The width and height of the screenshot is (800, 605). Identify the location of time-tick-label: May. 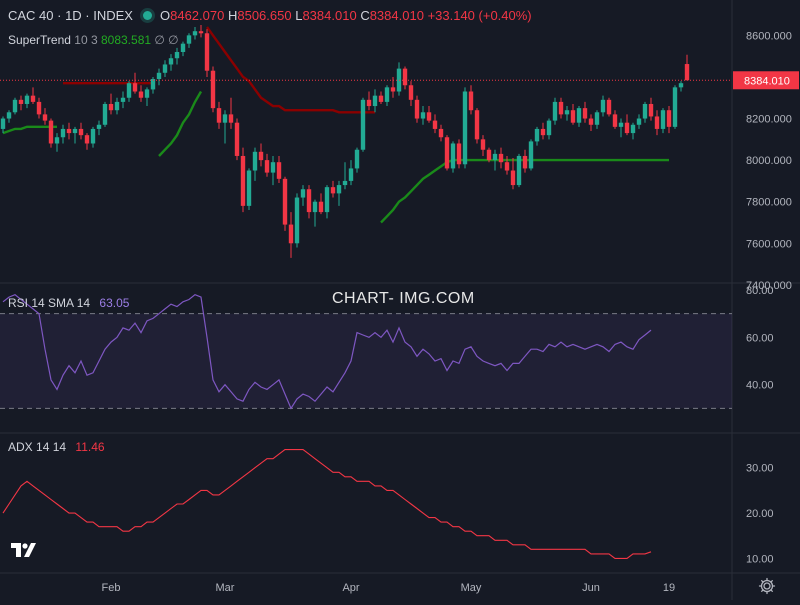
(471, 588).